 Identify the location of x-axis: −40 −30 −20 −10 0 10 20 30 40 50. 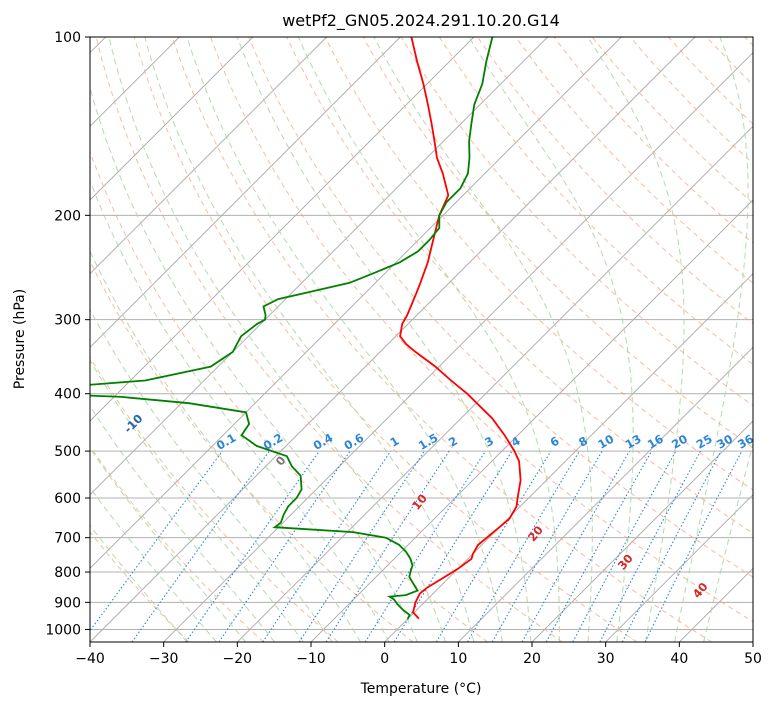
(418, 654).